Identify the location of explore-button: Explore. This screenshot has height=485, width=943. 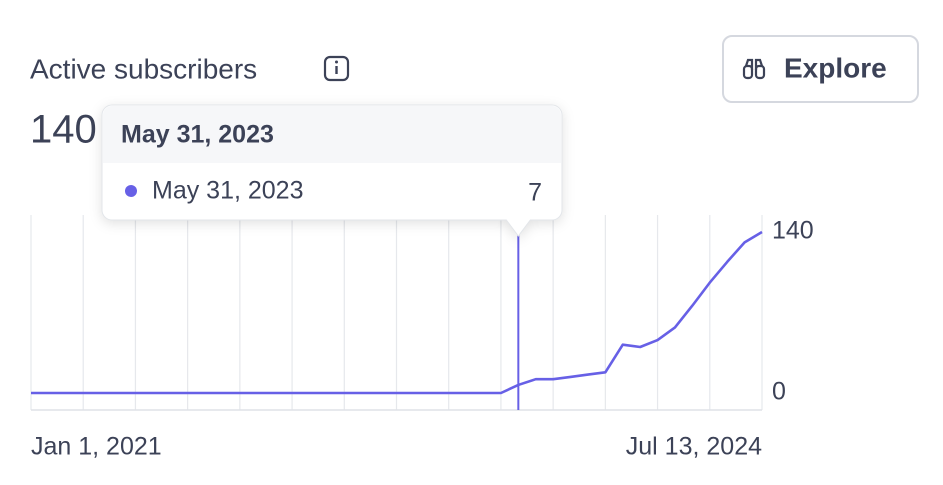
(820, 69).